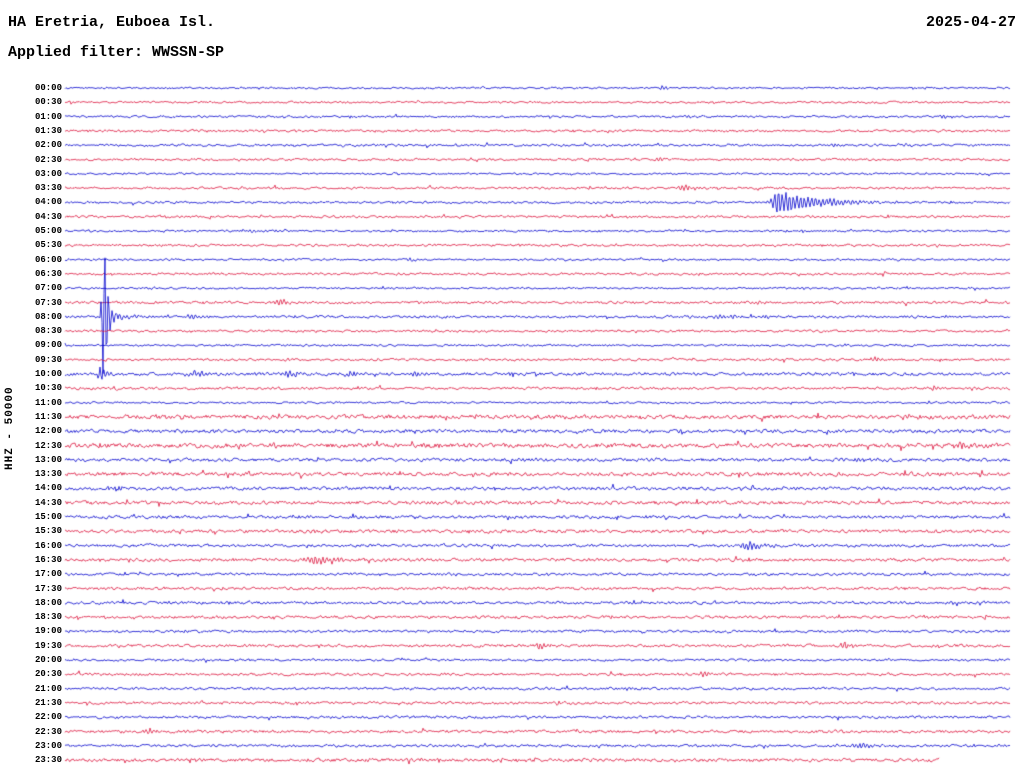  I want to click on time-label: 20:00, so click(48, 660).